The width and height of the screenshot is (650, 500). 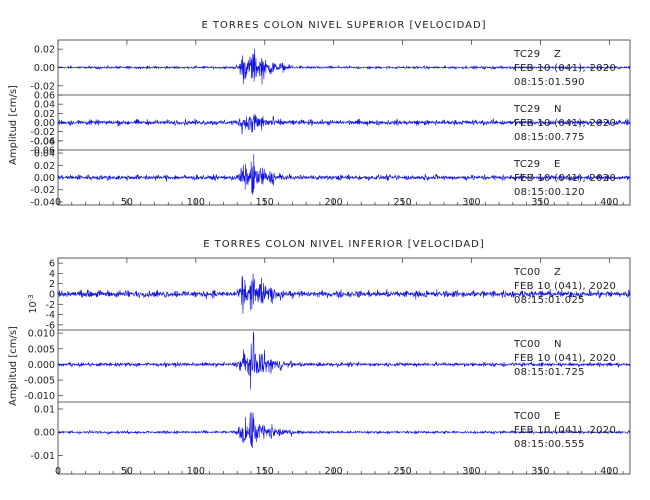 I want to click on time-label: 08:15:01.025, so click(x=549, y=300).